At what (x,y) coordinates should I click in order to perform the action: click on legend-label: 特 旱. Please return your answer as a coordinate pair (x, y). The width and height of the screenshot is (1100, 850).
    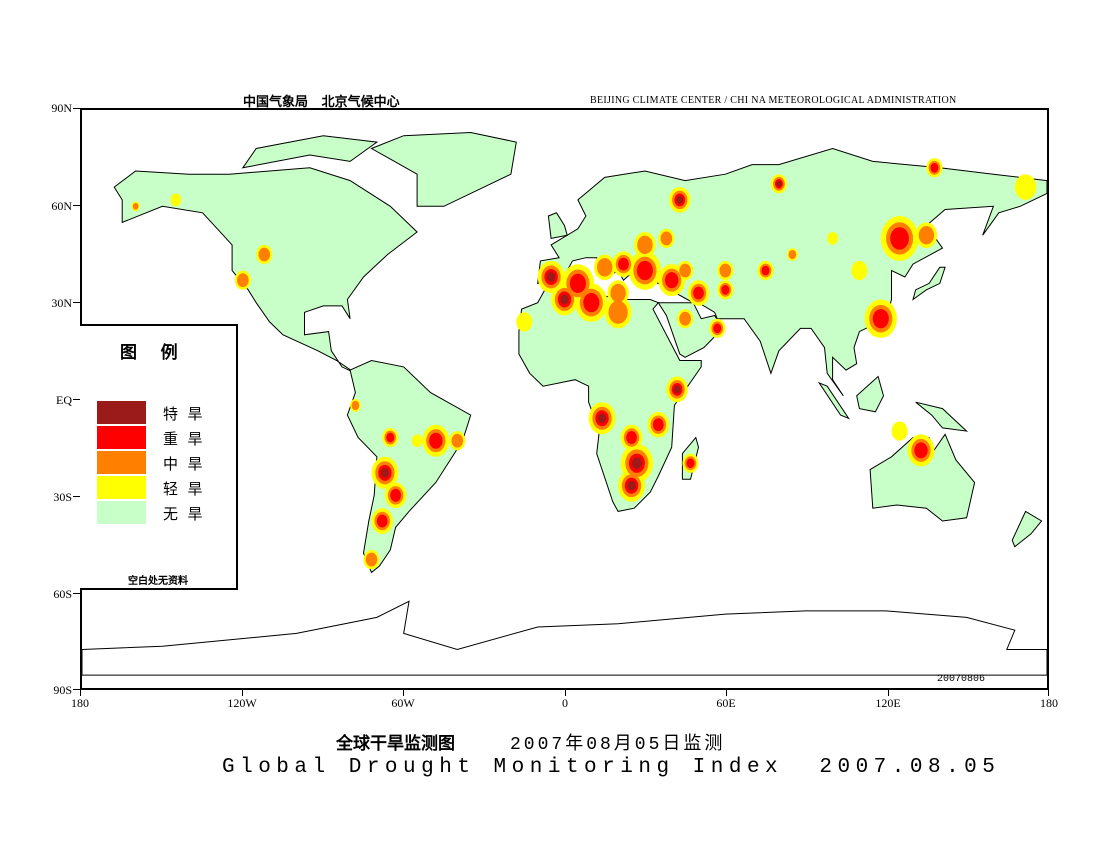
    Looking at the image, I should click on (183, 414).